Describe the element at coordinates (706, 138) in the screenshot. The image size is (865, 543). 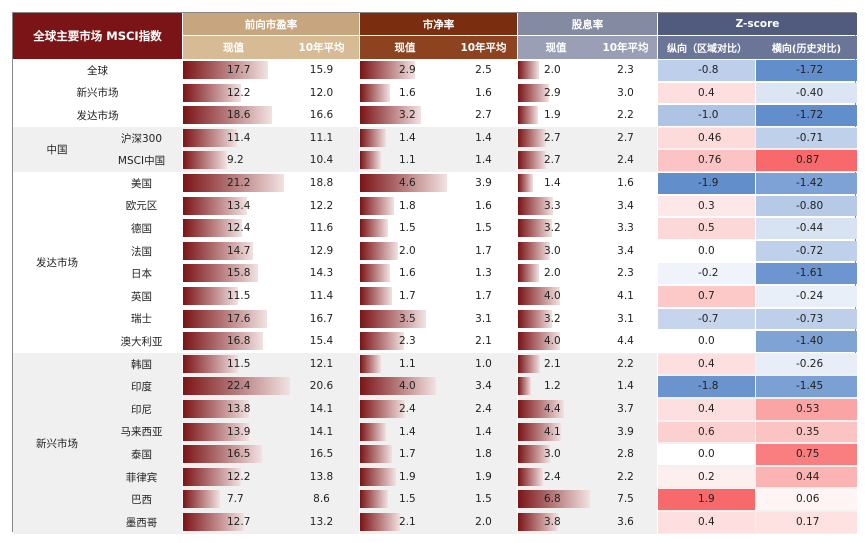
I see `z-score-vertical: 0.46` at that location.